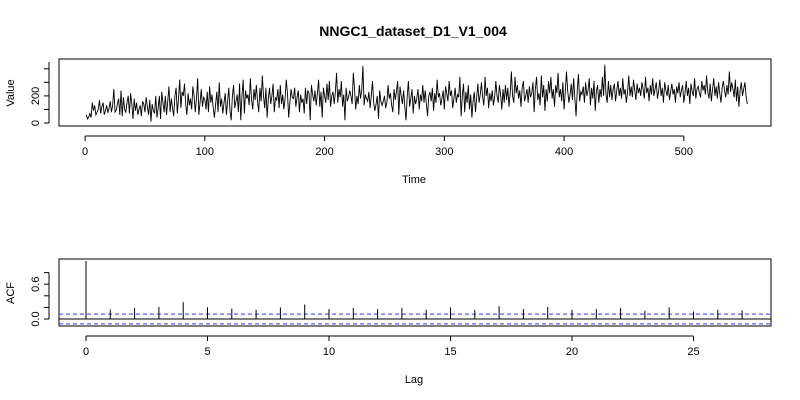  Describe the element at coordinates (413, 31) in the screenshot. I see `chart-title: NNGC1_dataset_D1_V1_004` at that location.